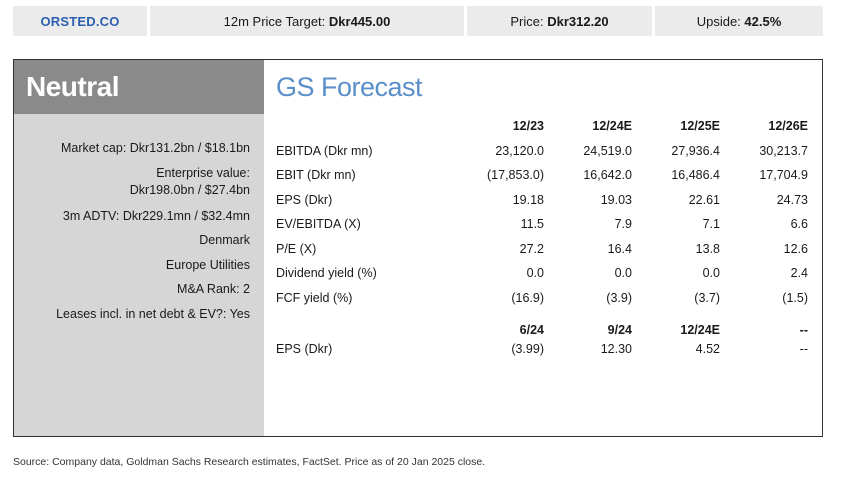 The image size is (848, 483). I want to click on market-cap: Market cap: Dkr131.2bn / $18.1bn, so click(155, 148).